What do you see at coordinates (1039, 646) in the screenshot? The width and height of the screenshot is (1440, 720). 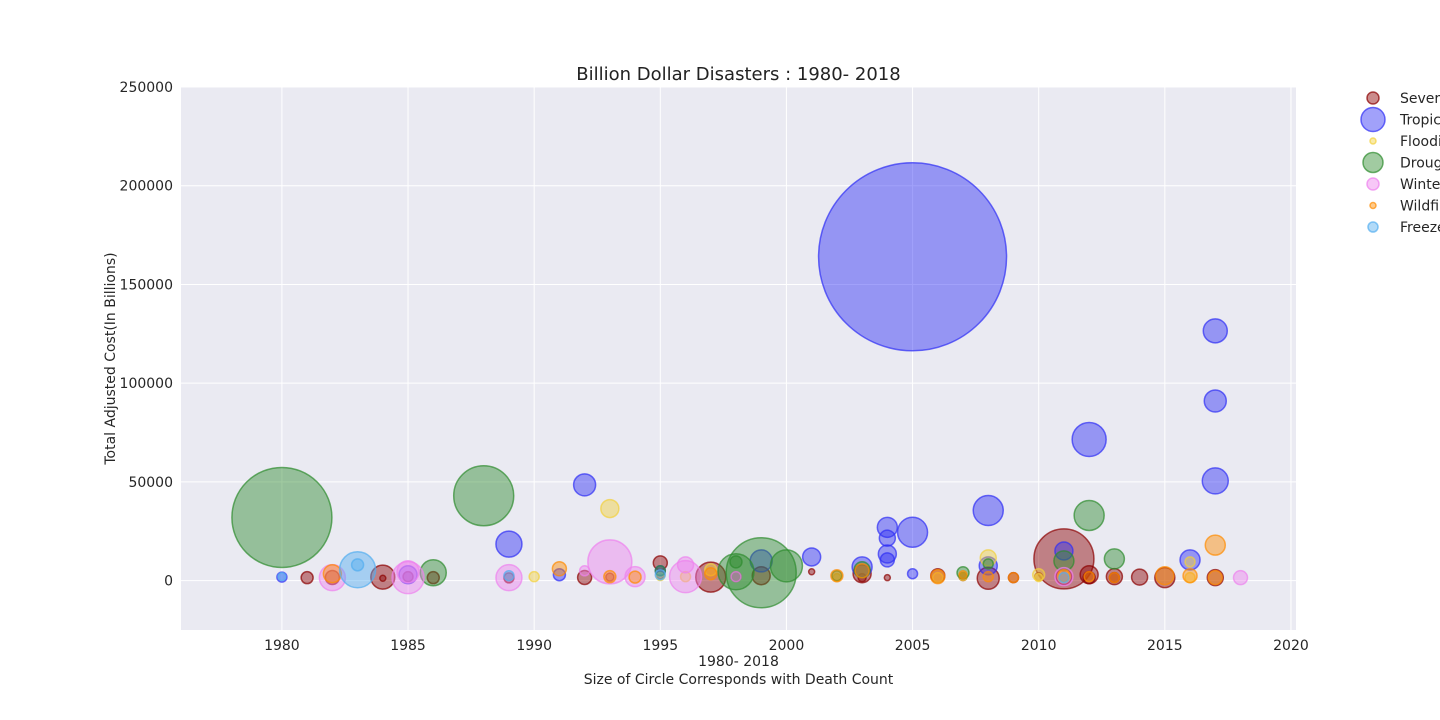 I see `x-tick-label: 2010` at bounding box center [1039, 646].